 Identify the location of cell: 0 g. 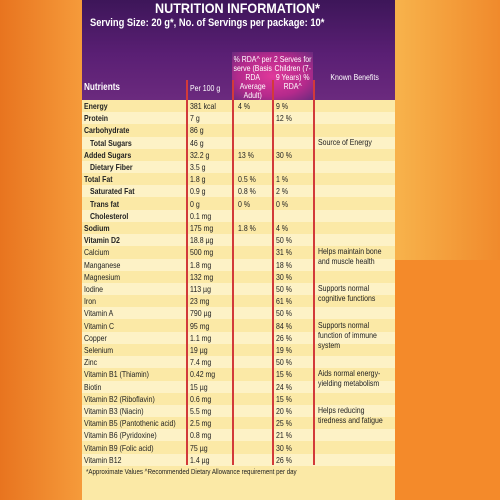
(195, 203).